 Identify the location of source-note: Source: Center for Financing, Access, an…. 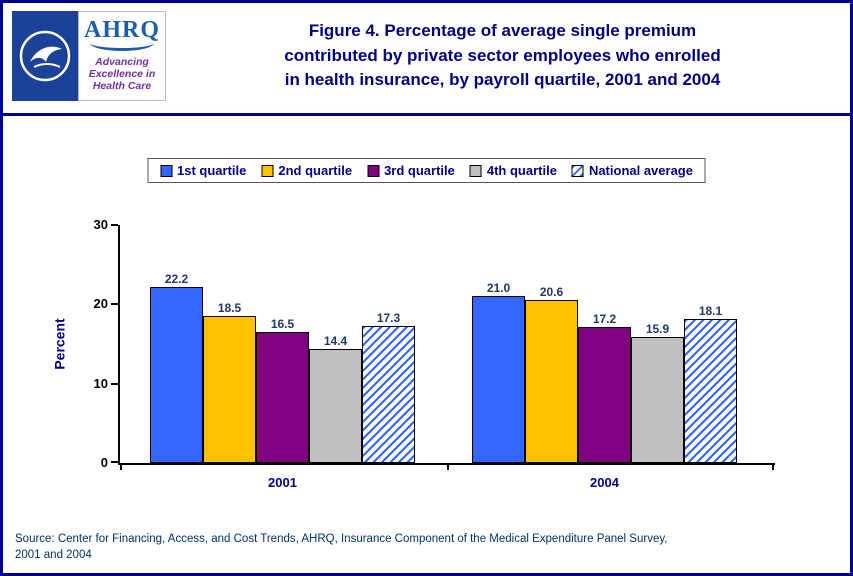
(341, 547).